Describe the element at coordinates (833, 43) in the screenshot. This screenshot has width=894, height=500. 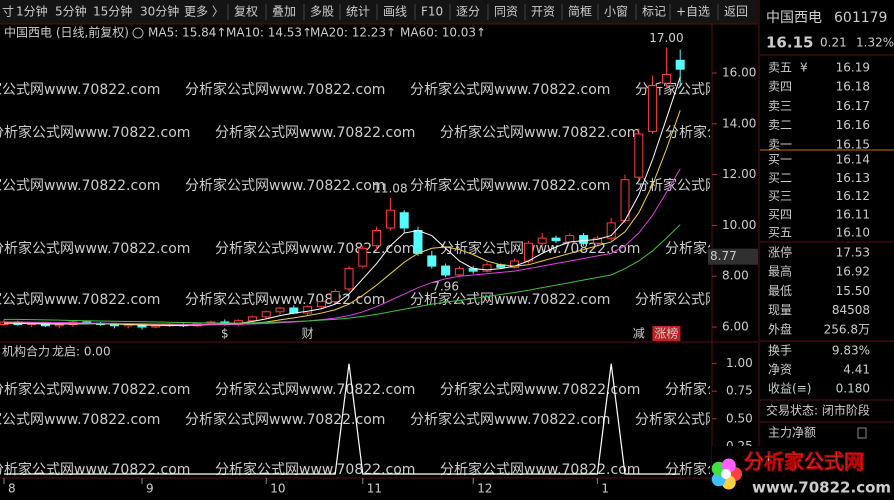
I see `change: 0.21` at that location.